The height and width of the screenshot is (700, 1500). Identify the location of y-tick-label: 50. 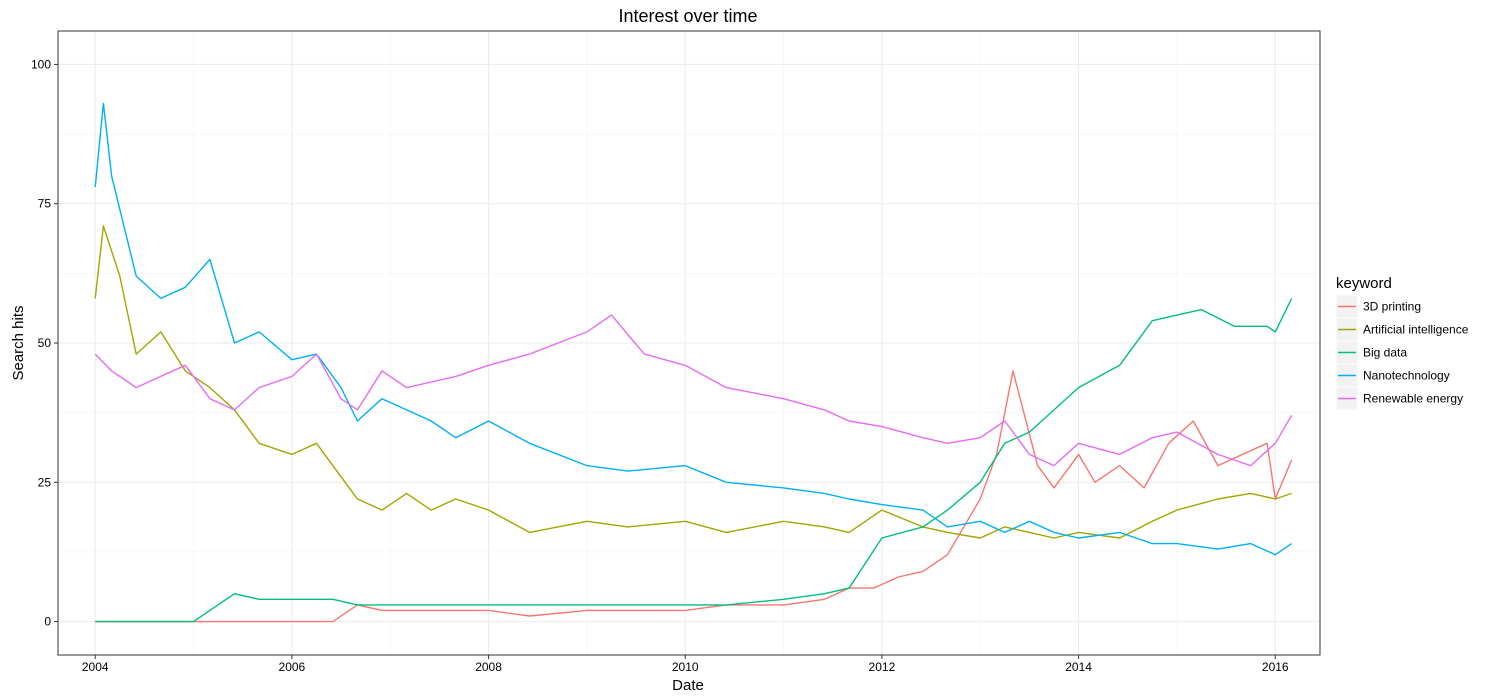
(45, 343).